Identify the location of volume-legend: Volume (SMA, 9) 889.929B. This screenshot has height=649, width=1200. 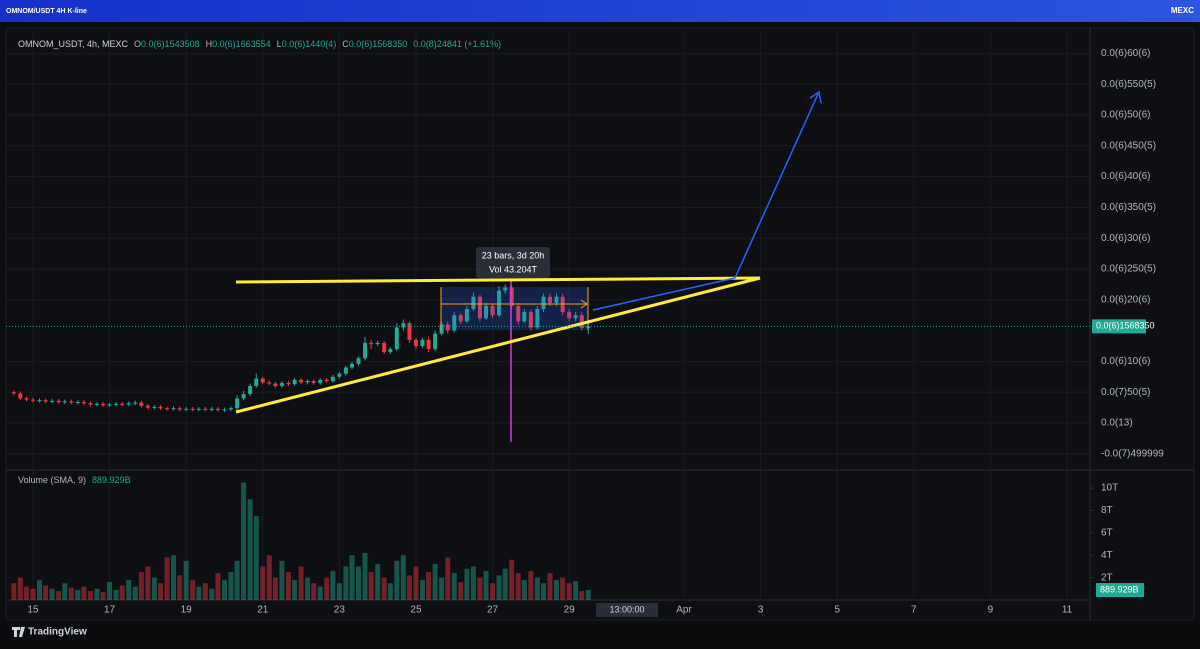
(74, 480).